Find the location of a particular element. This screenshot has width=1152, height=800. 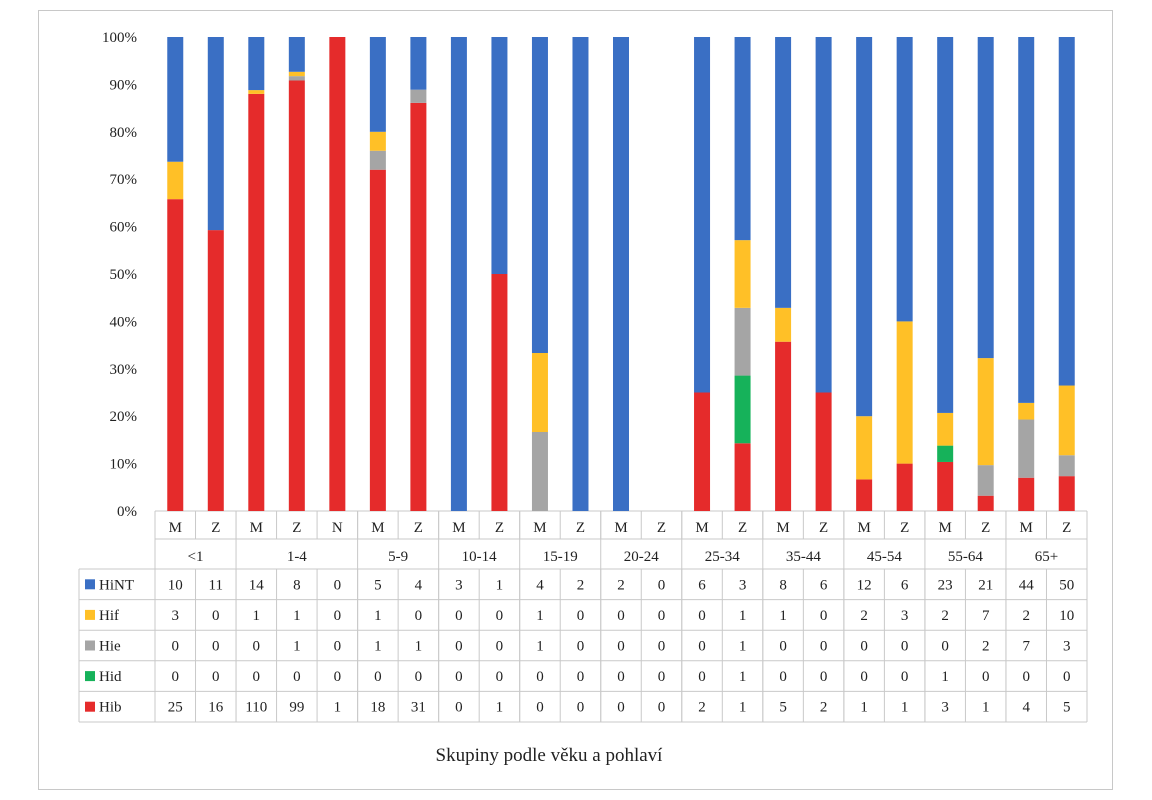

legend-swatch-hie is located at coordinates (90, 645).